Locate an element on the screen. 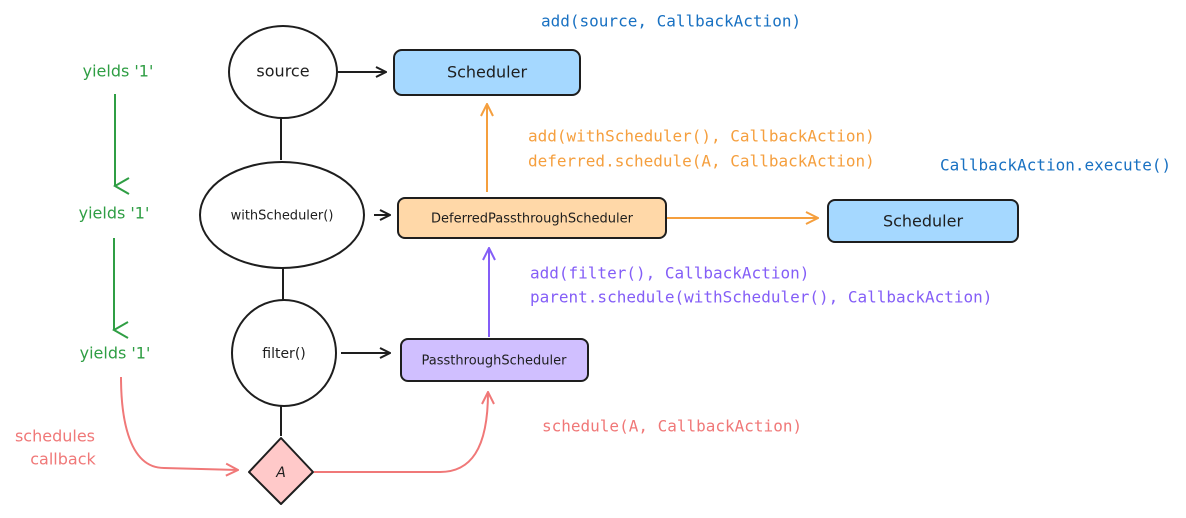  with-scheduler-node-label: withScheduler() is located at coordinates (282, 216).